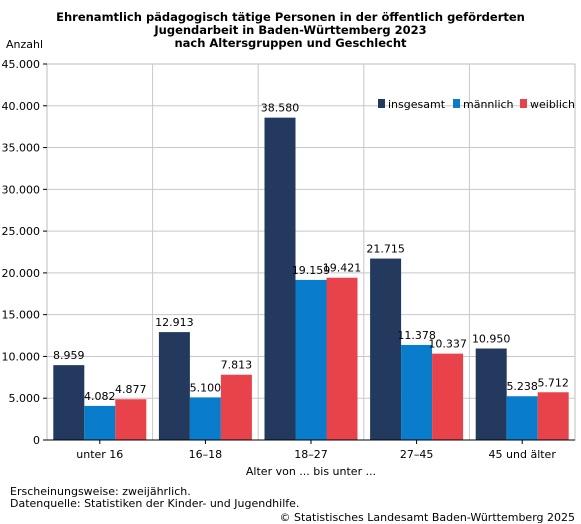 The width and height of the screenshot is (581, 524). Describe the element at coordinates (417, 104) in the screenshot. I see `legend-label-insgesamt: insgesamt` at that location.